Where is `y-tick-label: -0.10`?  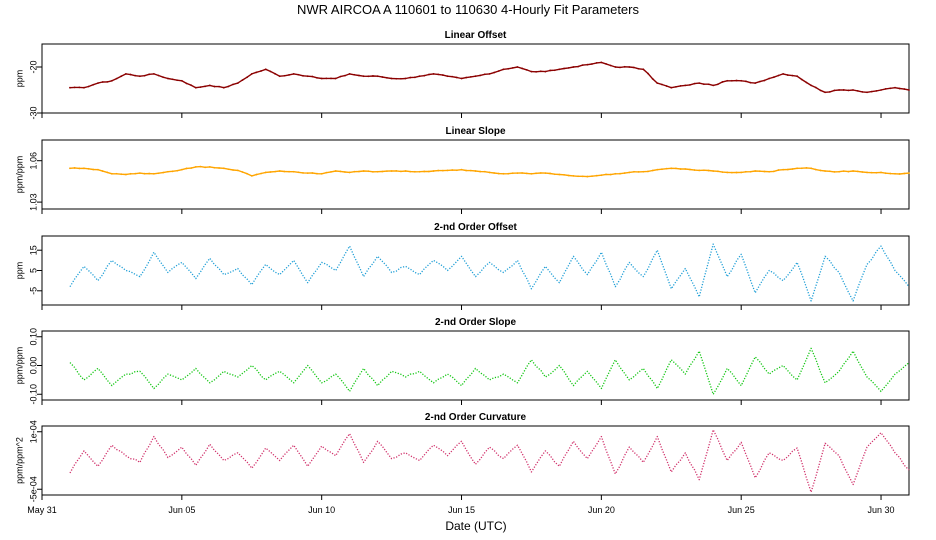 y-tick-label: -0.10 is located at coordinates (33, 394).